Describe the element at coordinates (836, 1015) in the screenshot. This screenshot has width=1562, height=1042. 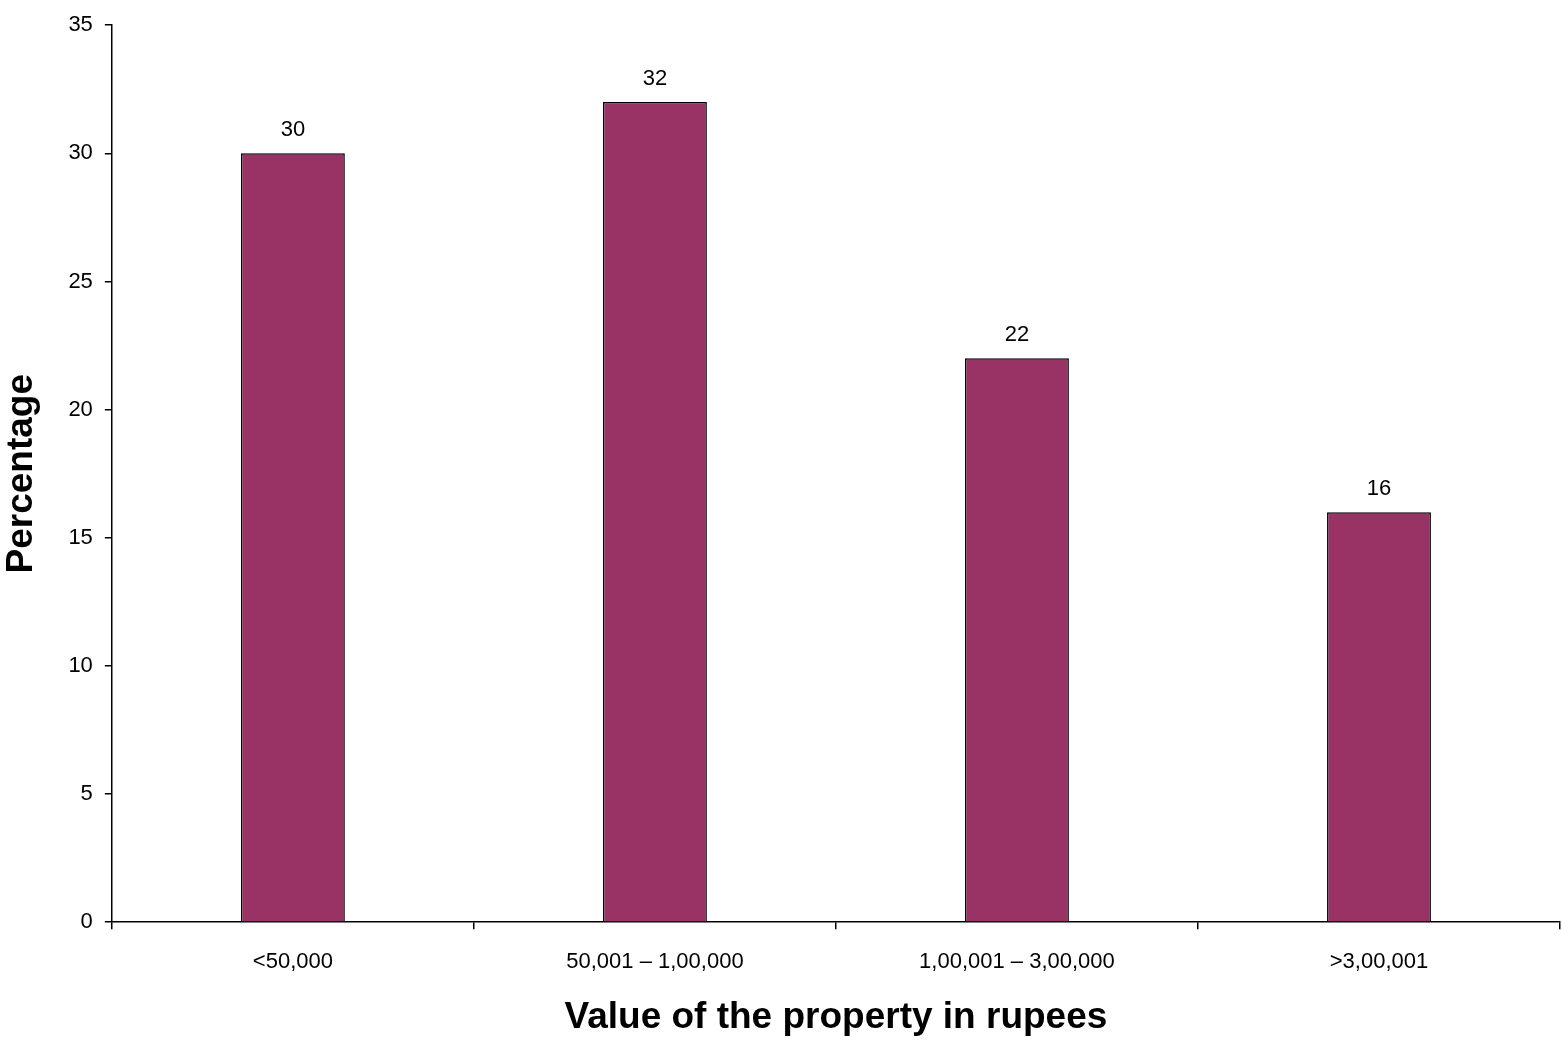
I see `x-axis-title: Value of the property in rupees` at that location.